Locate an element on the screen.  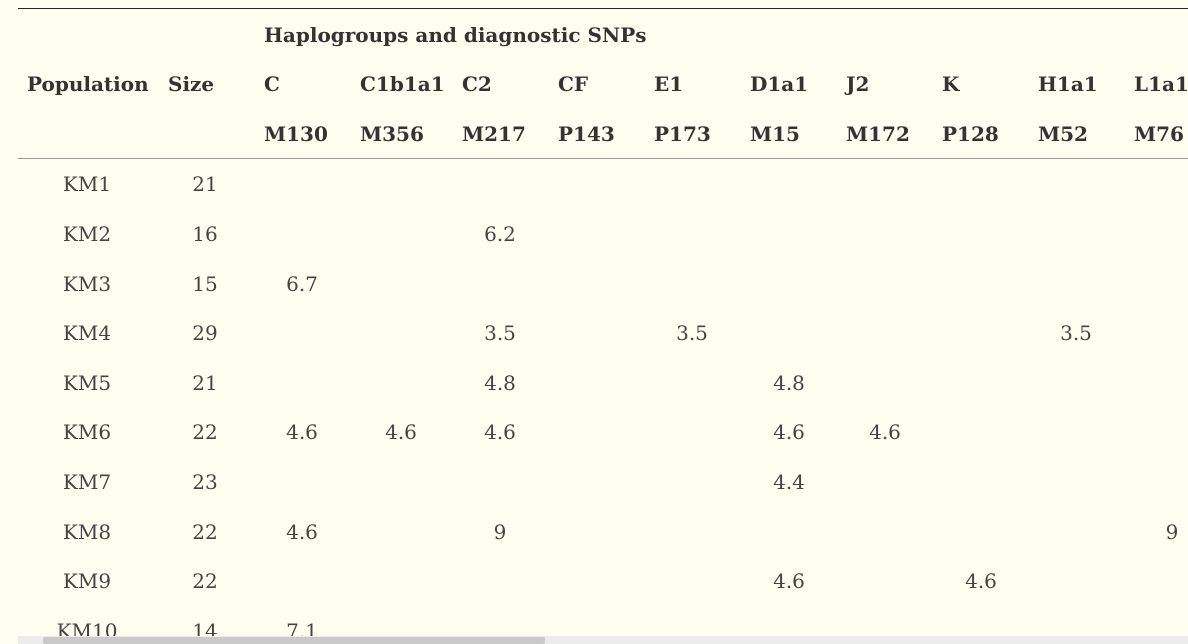
haplogroup-header: C1b1a1 is located at coordinates (402, 84).